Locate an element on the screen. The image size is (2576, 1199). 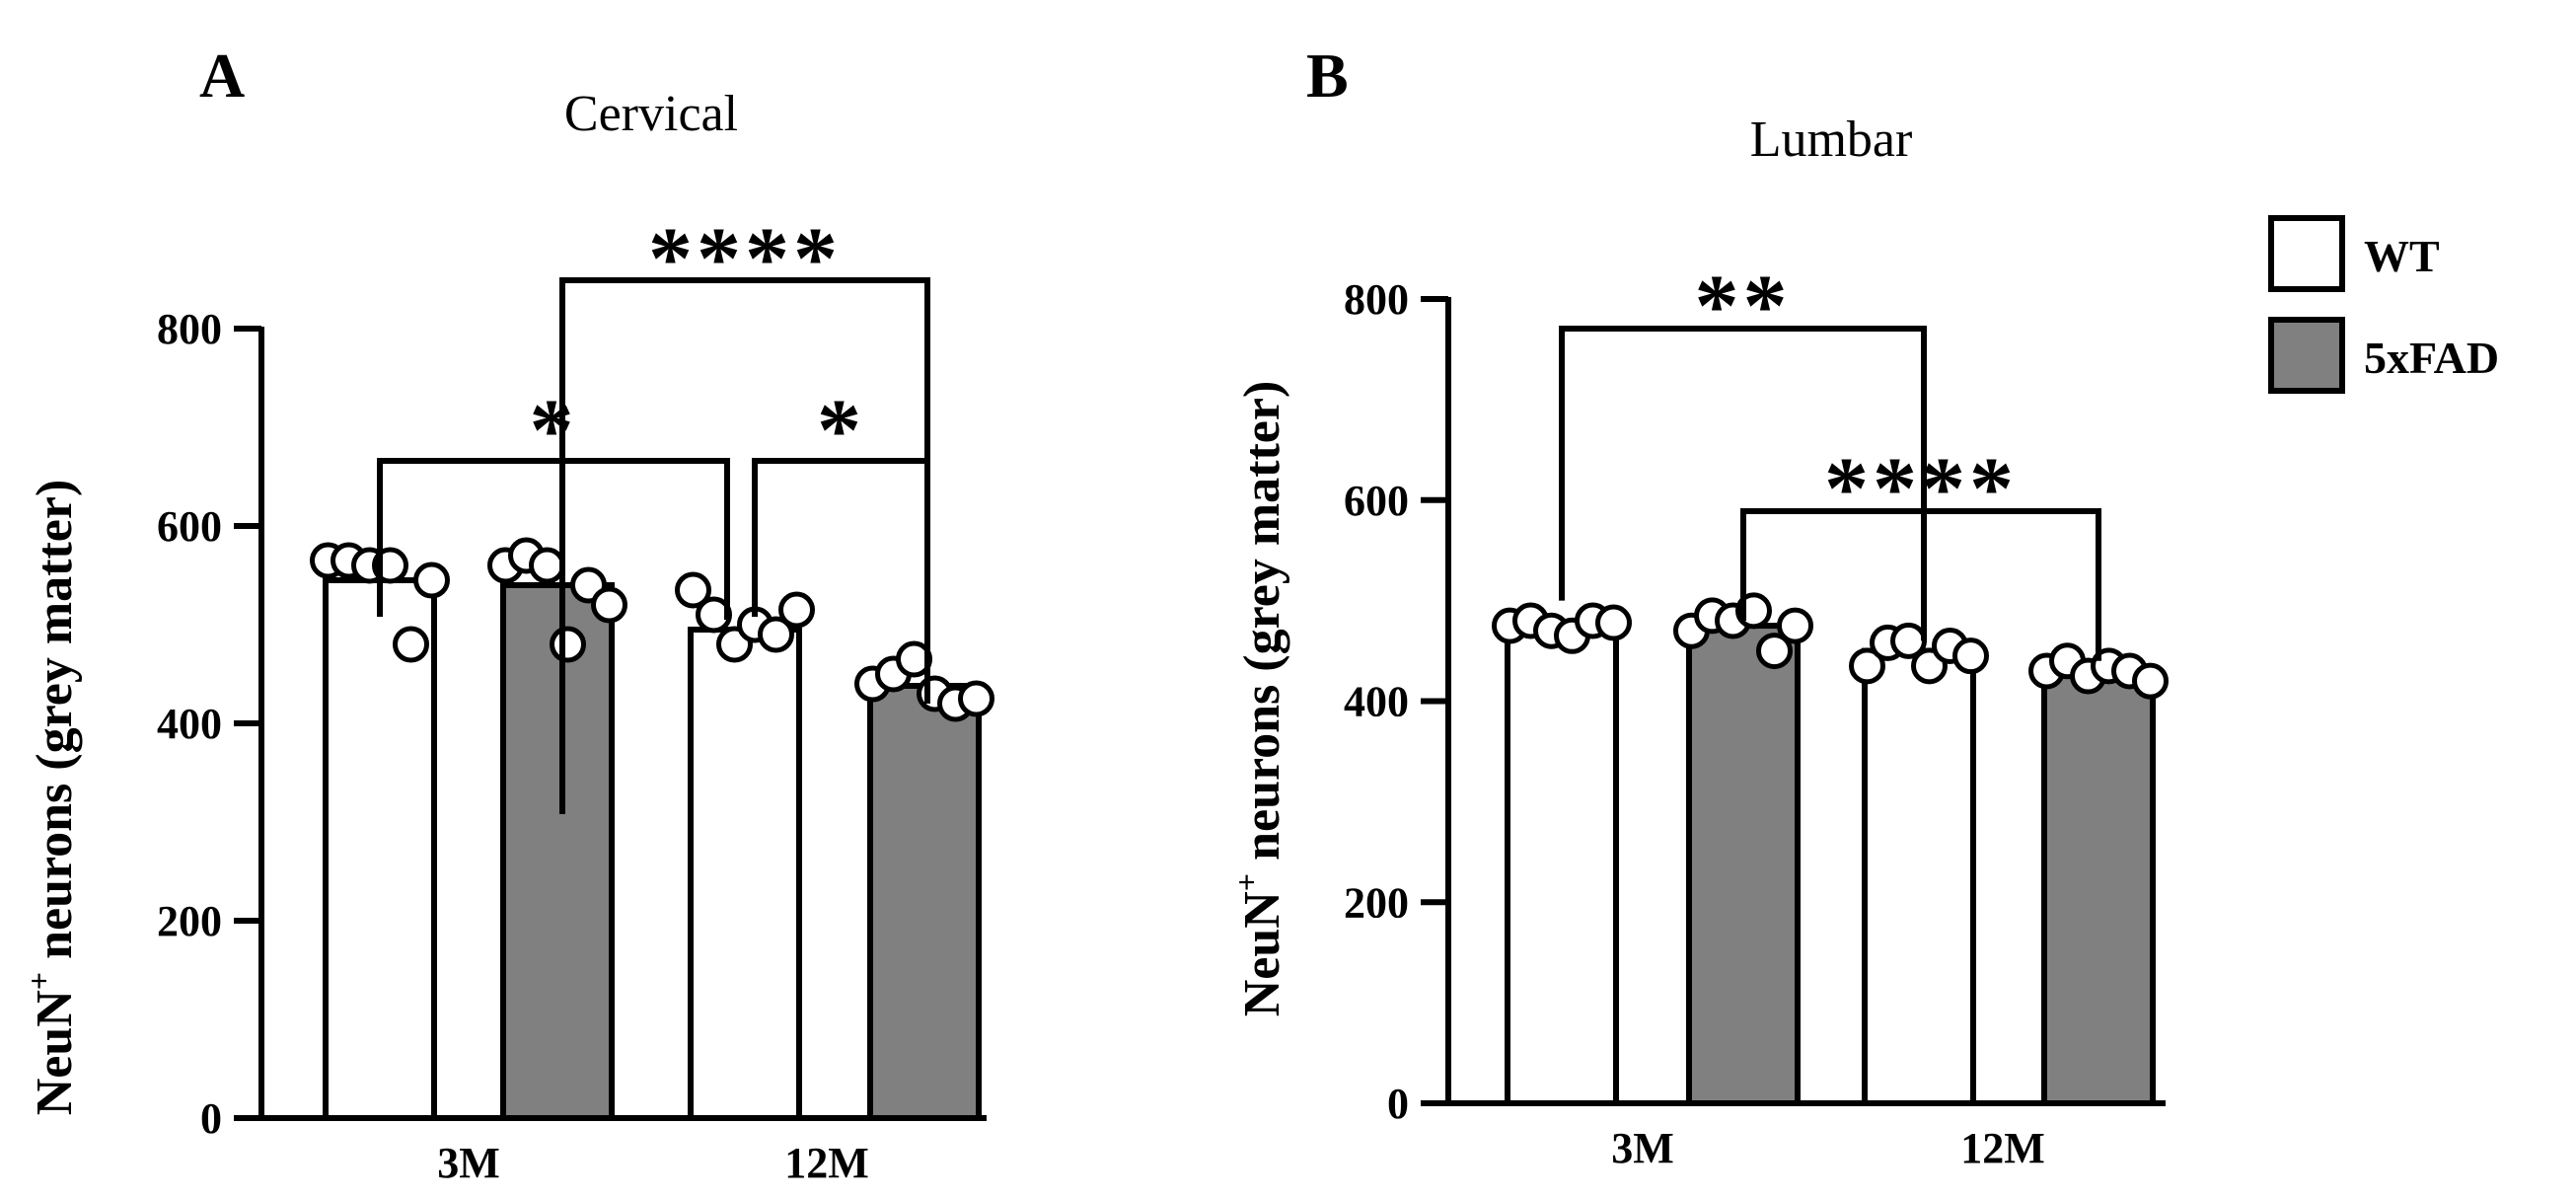
panel-b-ytick-label-3: 600 is located at coordinates (1376, 501).